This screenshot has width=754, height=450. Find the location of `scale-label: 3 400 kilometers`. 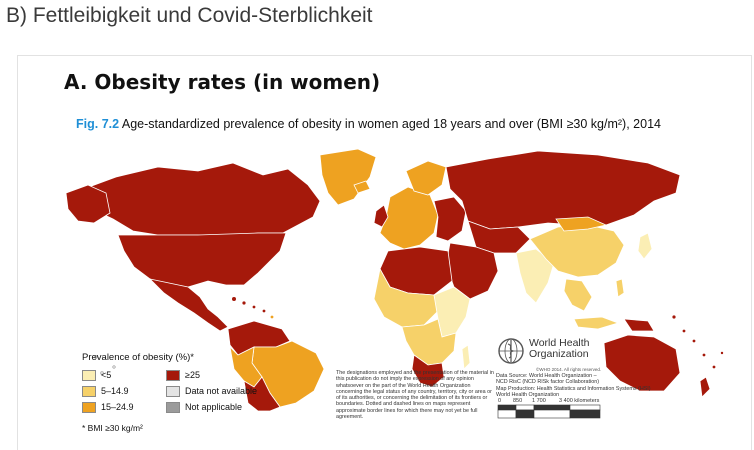

scale-label: 3 400 kilometers is located at coordinates (579, 401).